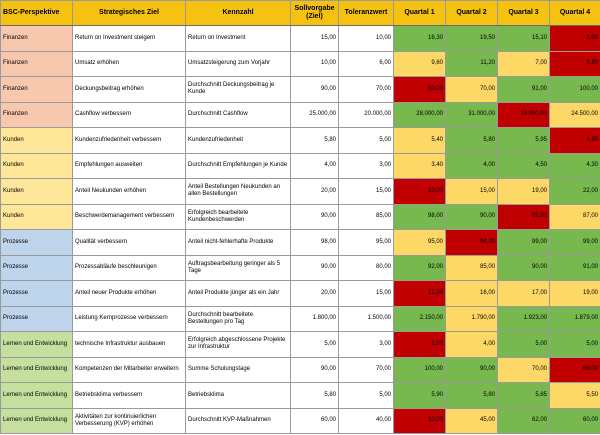  I want to click on cell-tolerance: 40,00, so click(366, 420).